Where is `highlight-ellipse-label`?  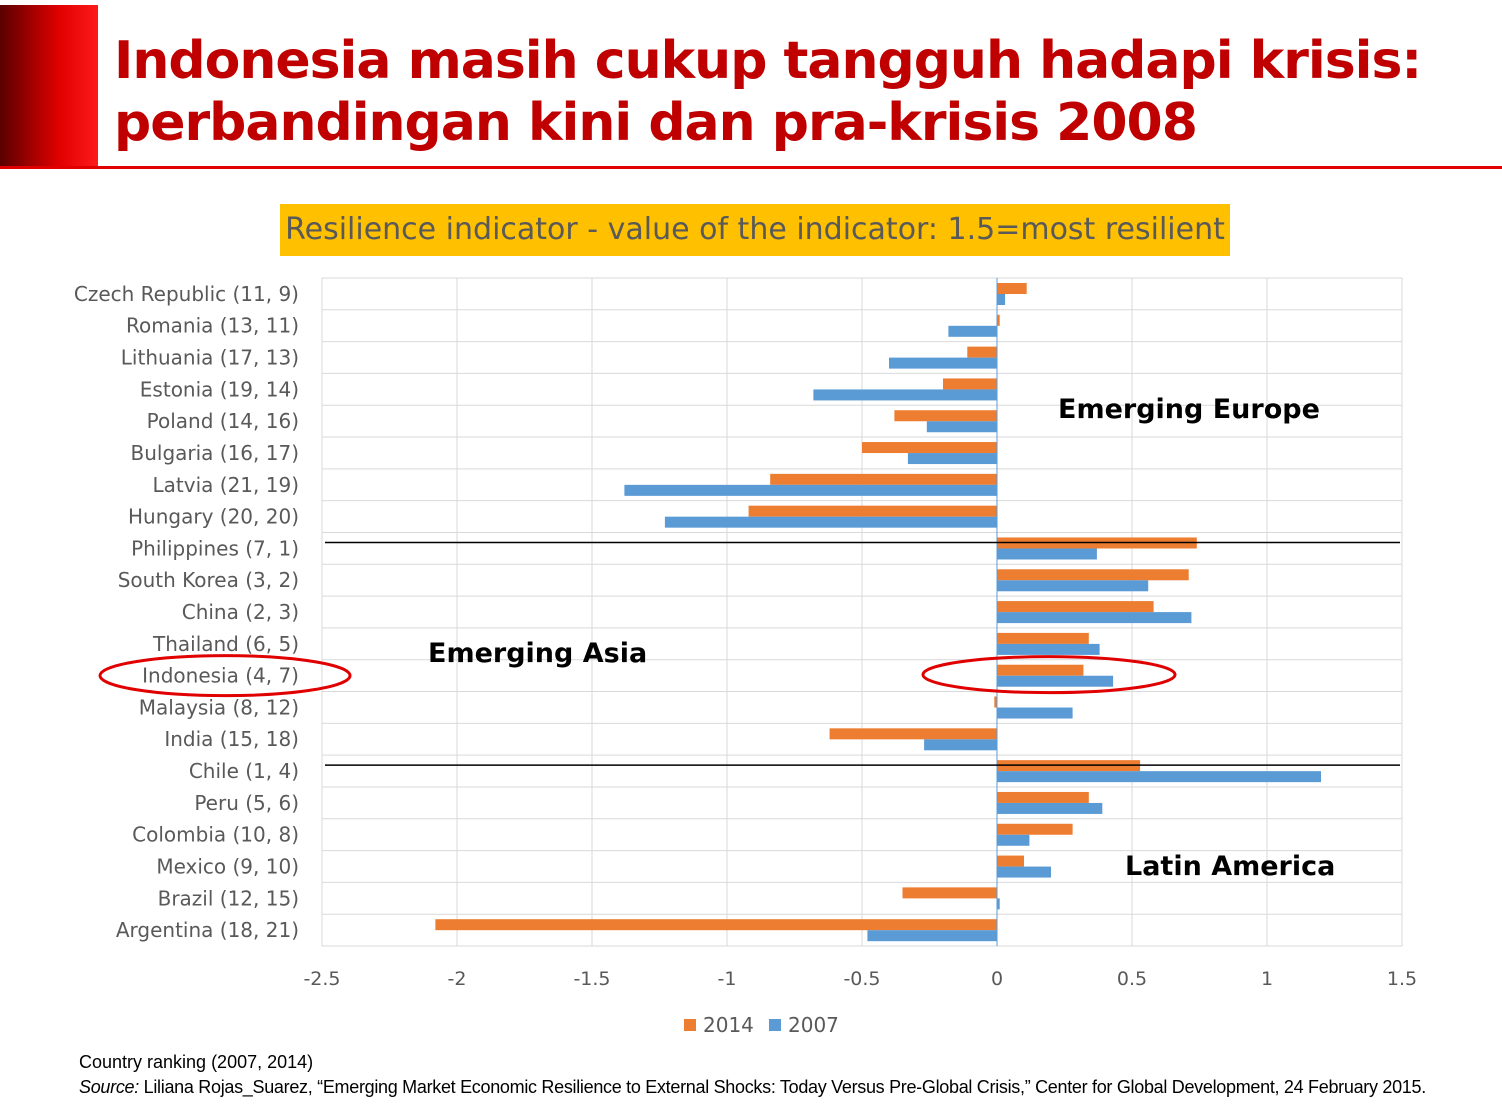
highlight-ellipse-label is located at coordinates (225, 676).